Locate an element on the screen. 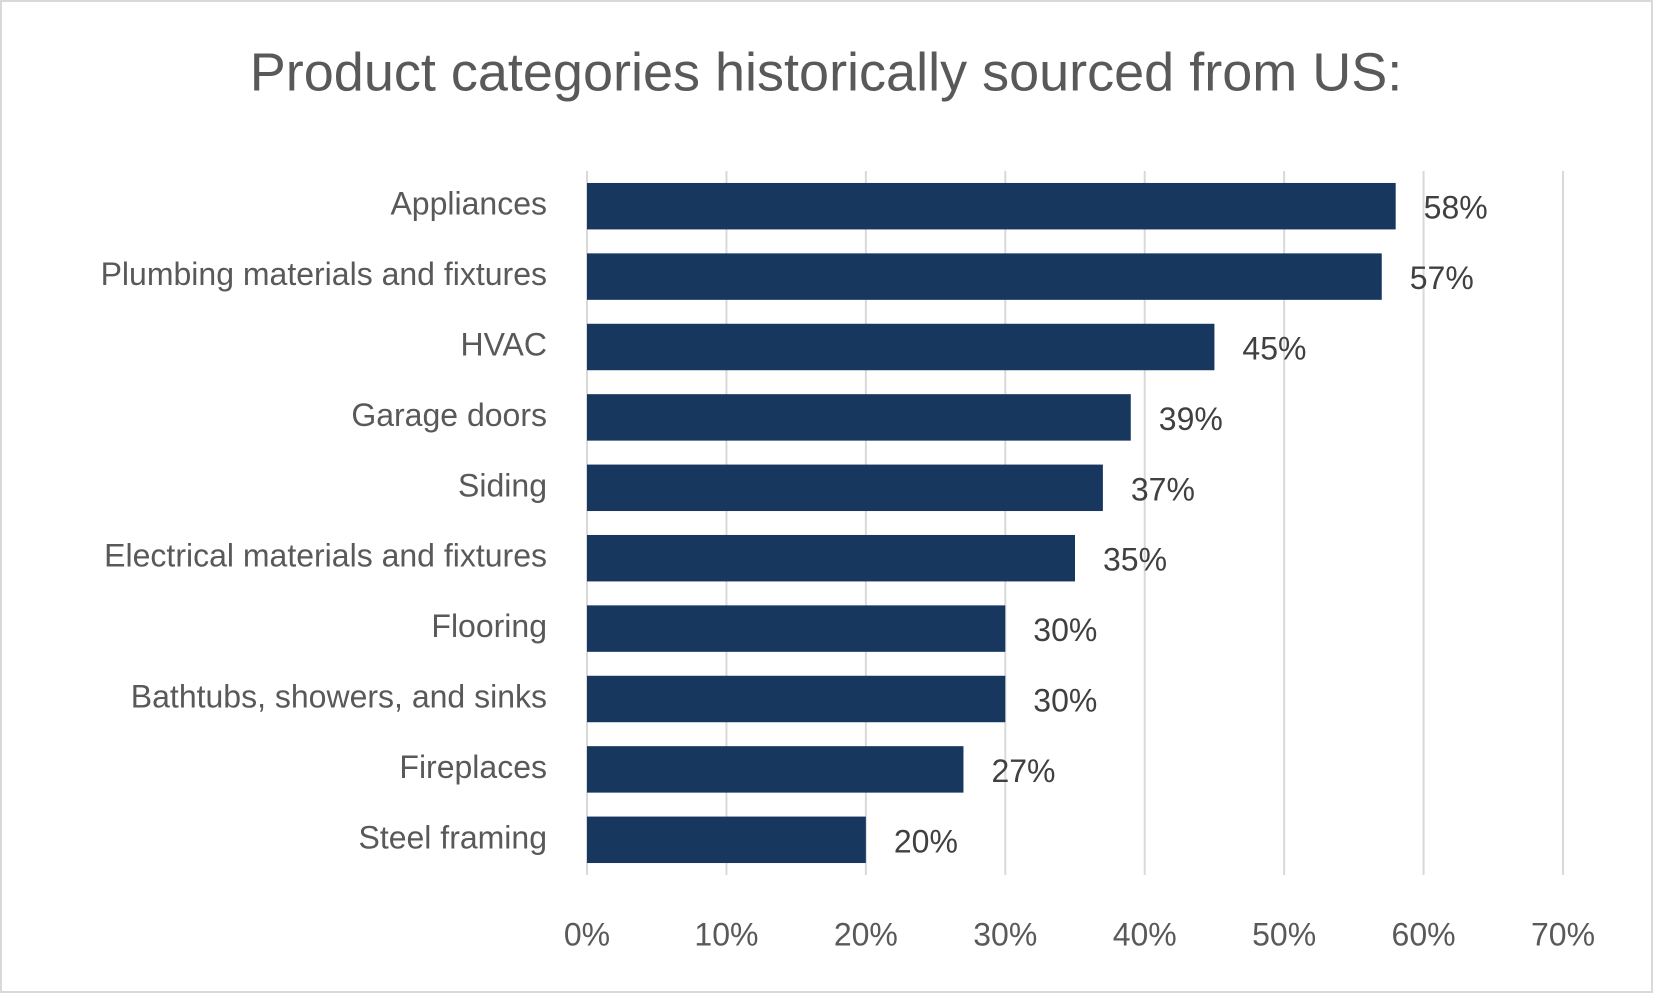  x-tick-label: 60% is located at coordinates (1424, 934).